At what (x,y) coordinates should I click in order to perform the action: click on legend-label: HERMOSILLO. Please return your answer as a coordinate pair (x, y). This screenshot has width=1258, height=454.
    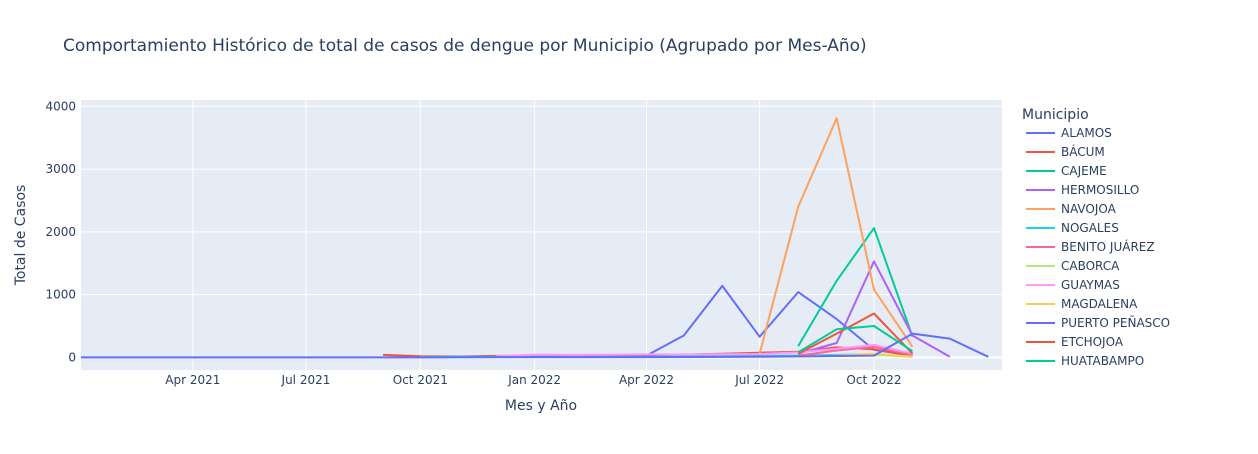
    Looking at the image, I should click on (1100, 190).